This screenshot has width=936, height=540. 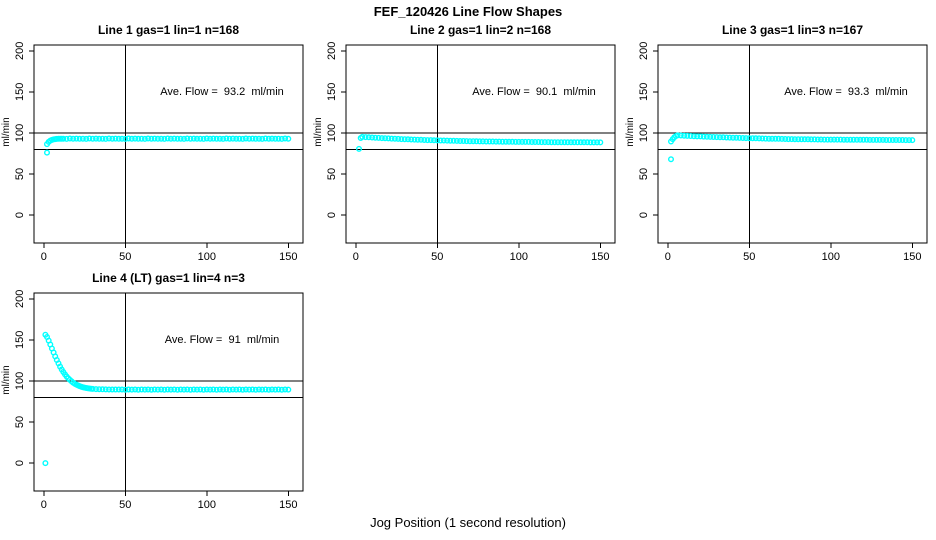 I want to click on panel-plot-line-4: 0 50 100 150 0 50 100 150 200, so click(x=159, y=400).